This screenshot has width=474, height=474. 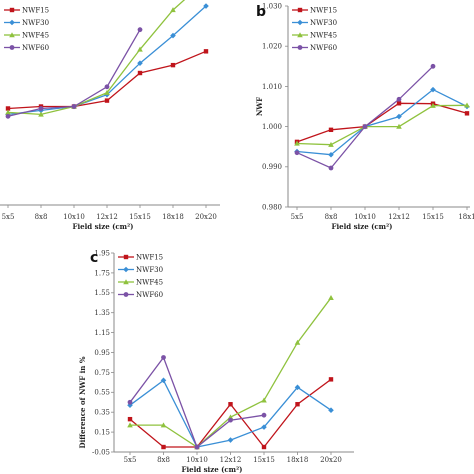 I want to click on x-axis-label-a: Field size (cm²), so click(x=103, y=226).